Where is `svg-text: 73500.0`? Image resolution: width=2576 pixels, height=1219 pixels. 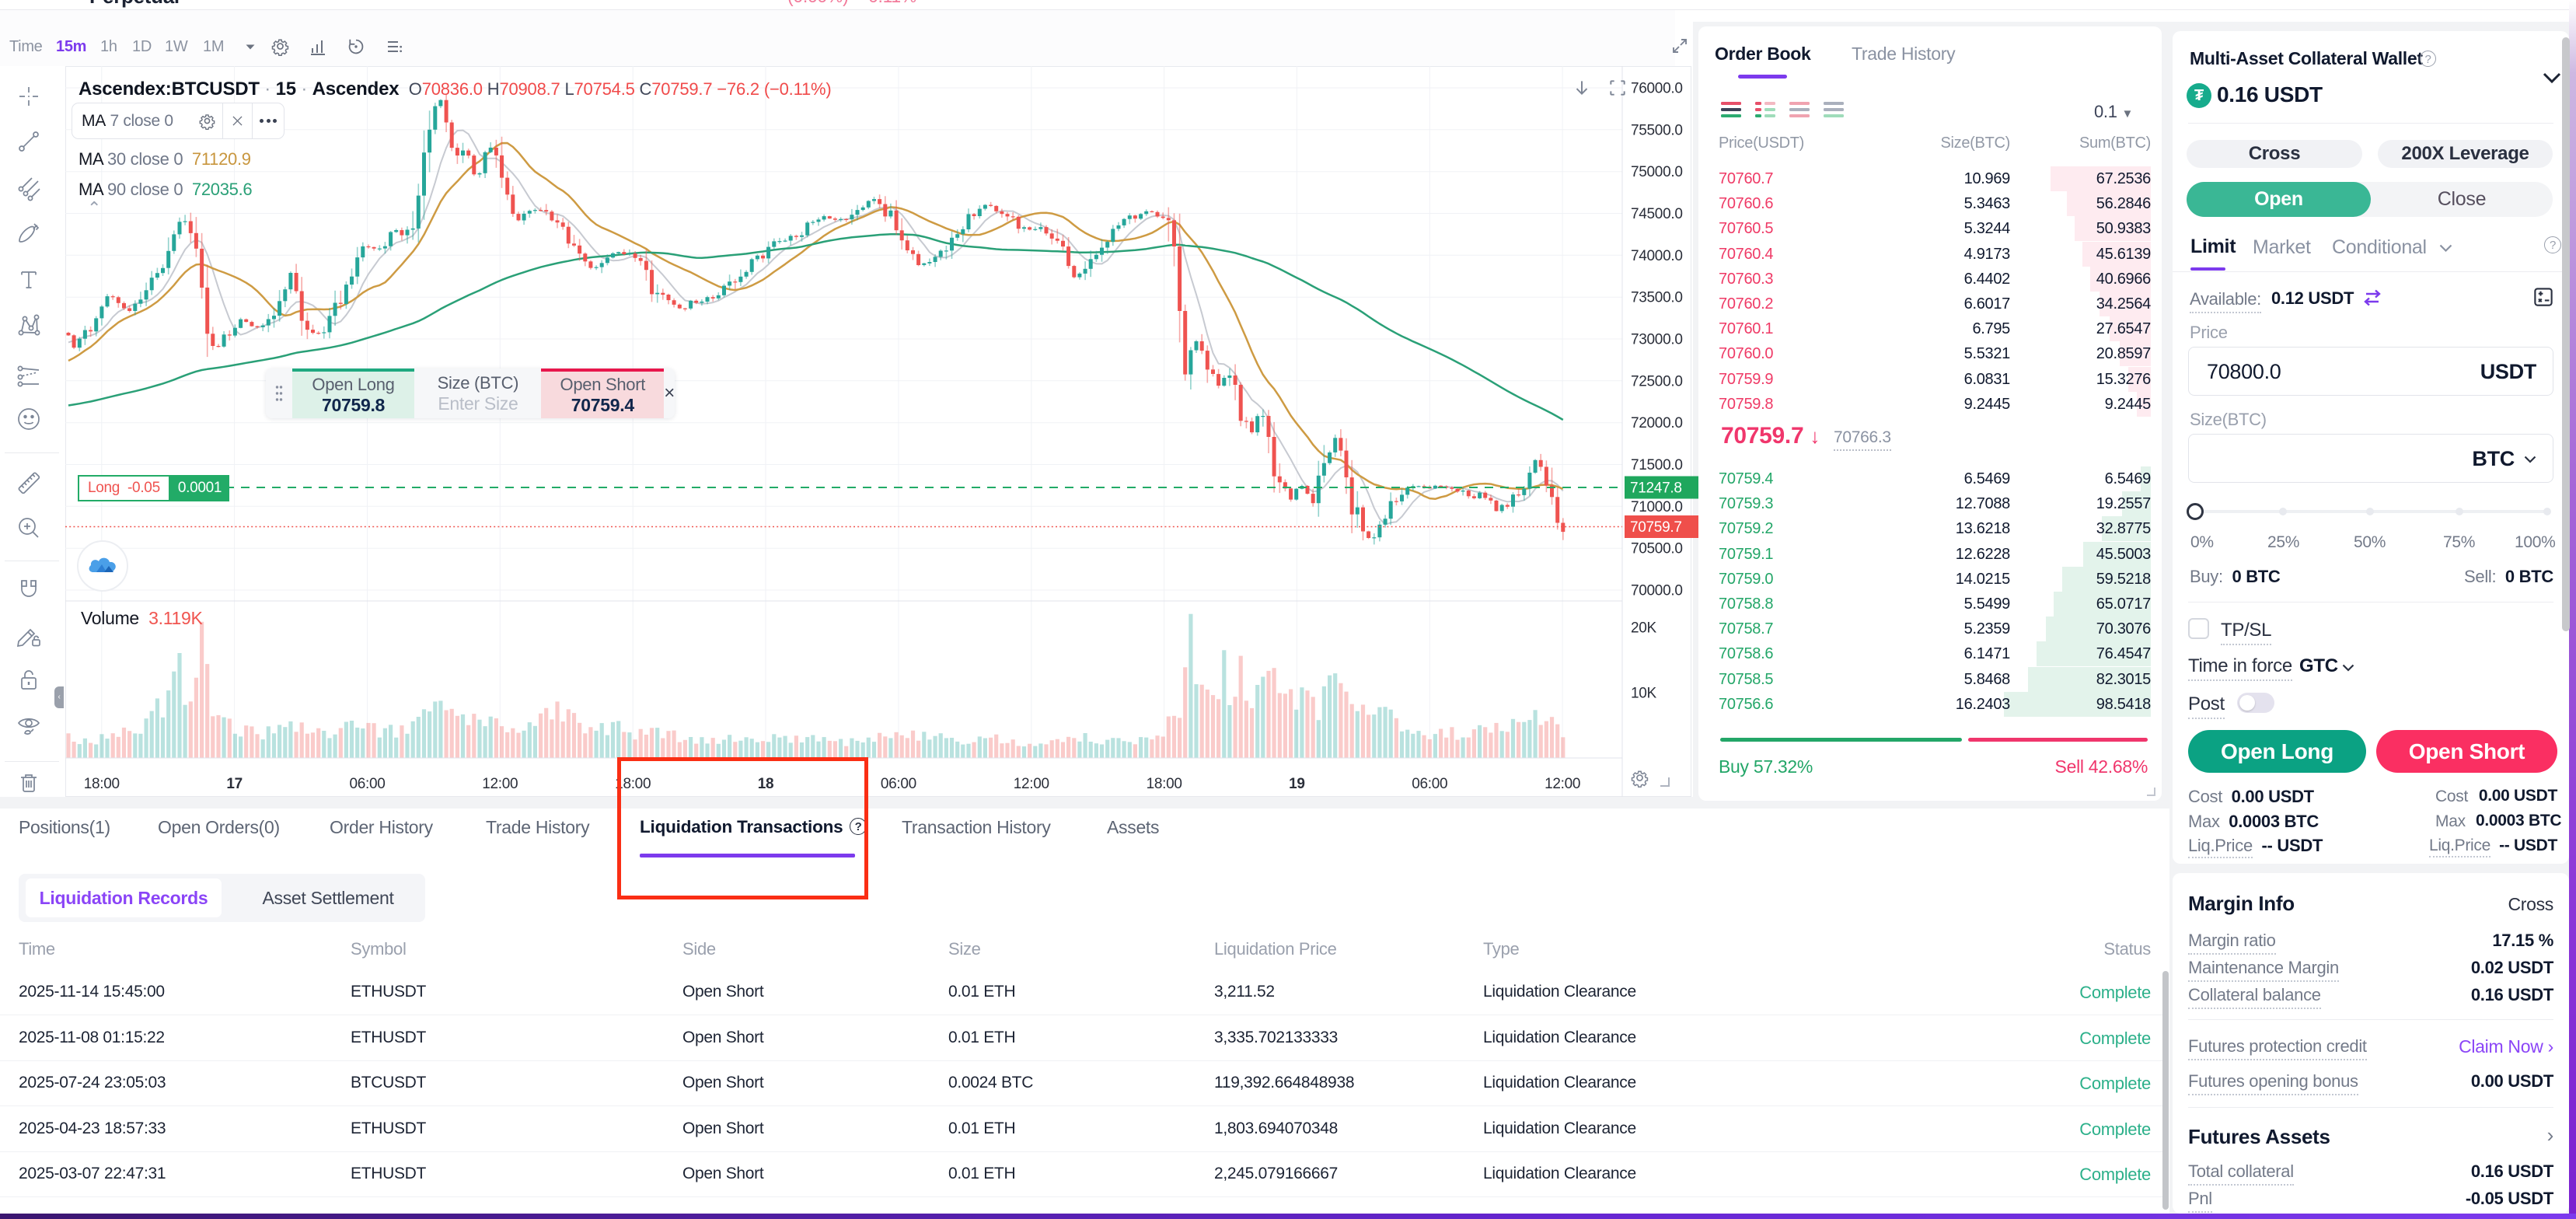
svg-text: 73500.0 is located at coordinates (1657, 298).